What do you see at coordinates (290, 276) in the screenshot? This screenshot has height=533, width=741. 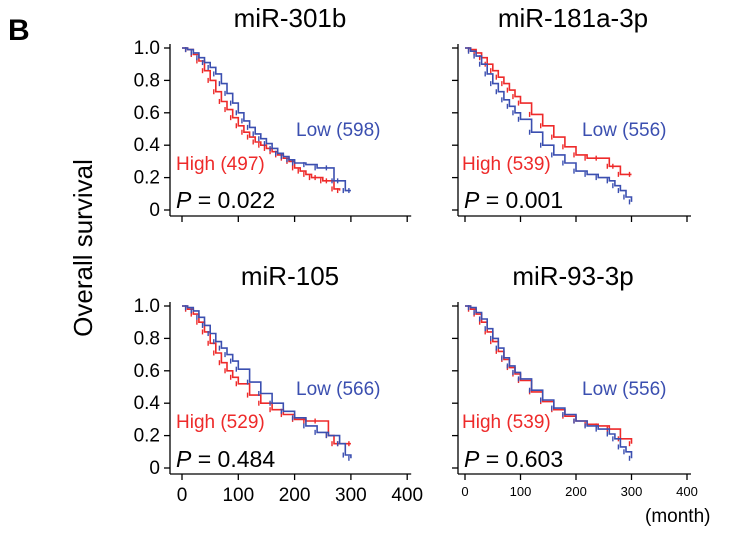 I see `panel-title: miR-105` at bounding box center [290, 276].